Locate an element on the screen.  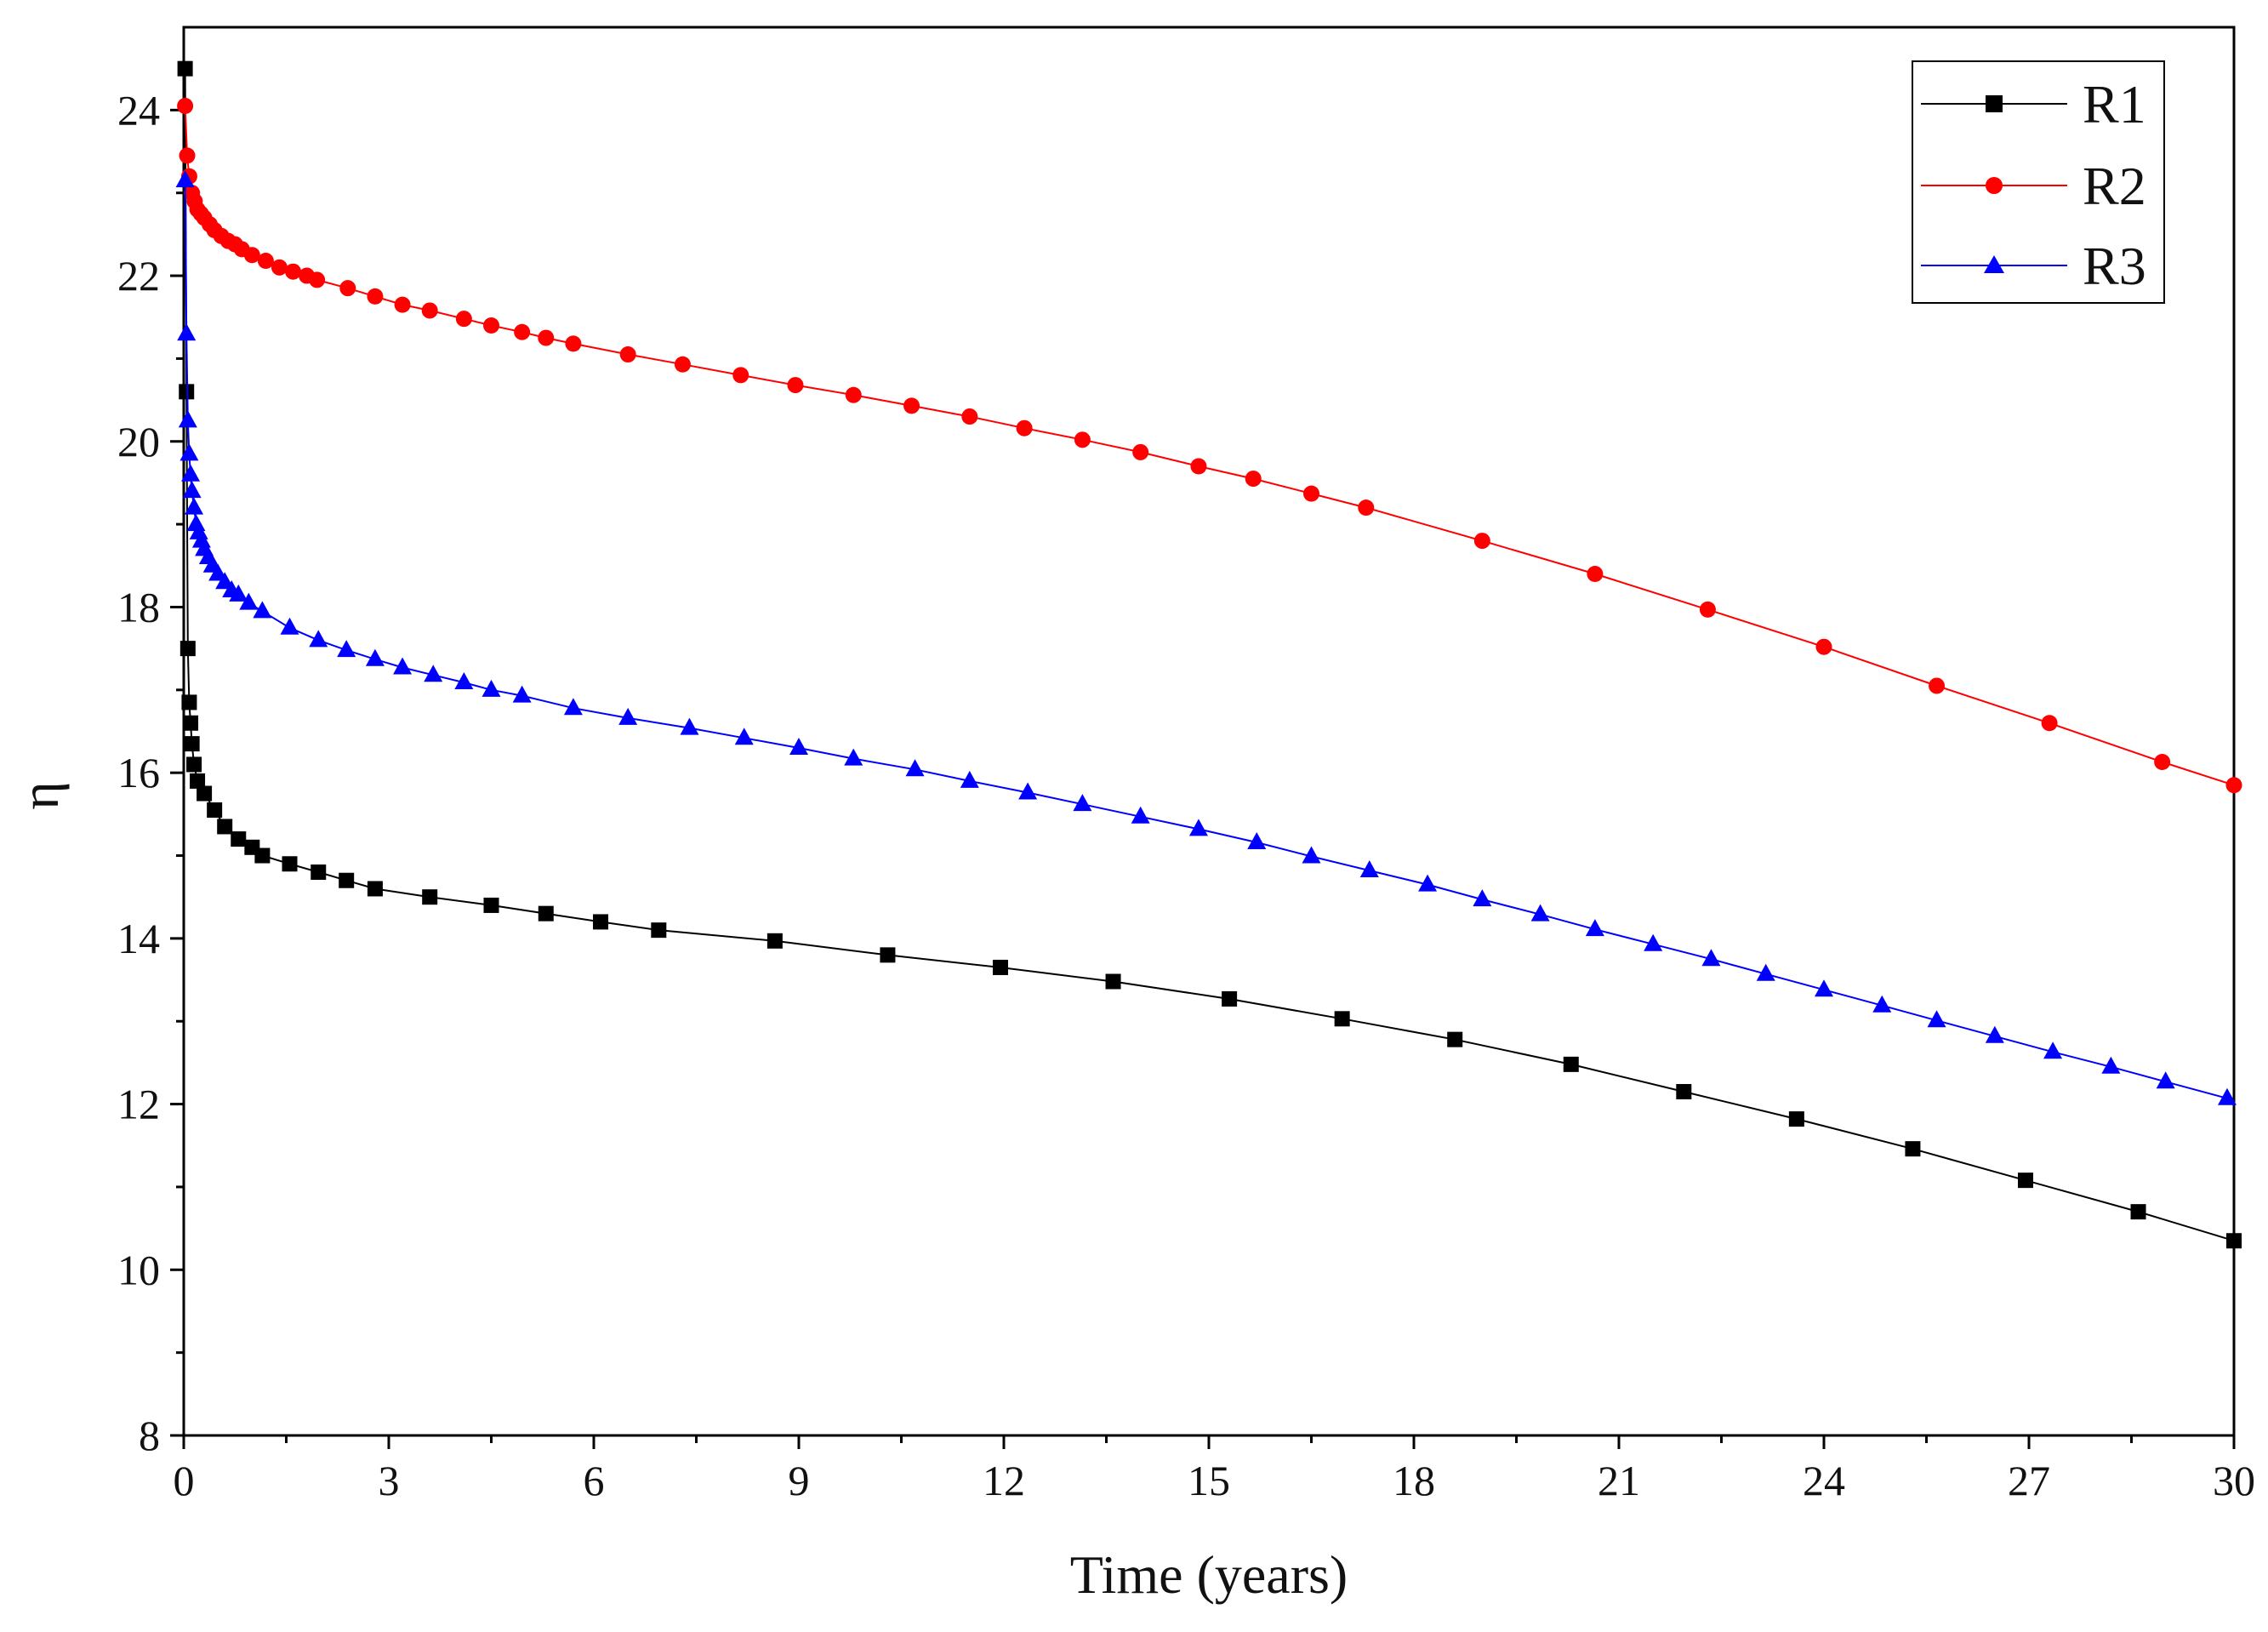
legend-marker-r1 is located at coordinates (1995, 103).